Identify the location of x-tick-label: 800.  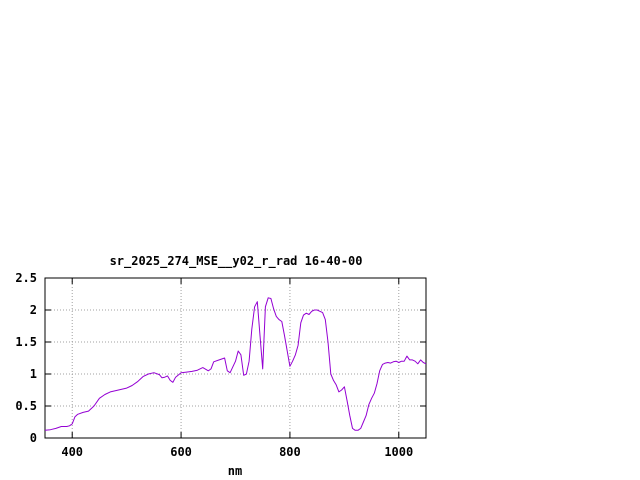
(290, 452).